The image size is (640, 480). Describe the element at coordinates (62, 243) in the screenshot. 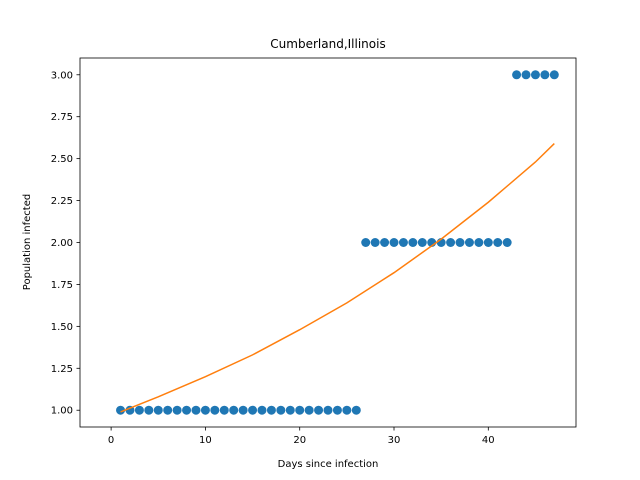

I see `y-tick-label: 2.00` at that location.